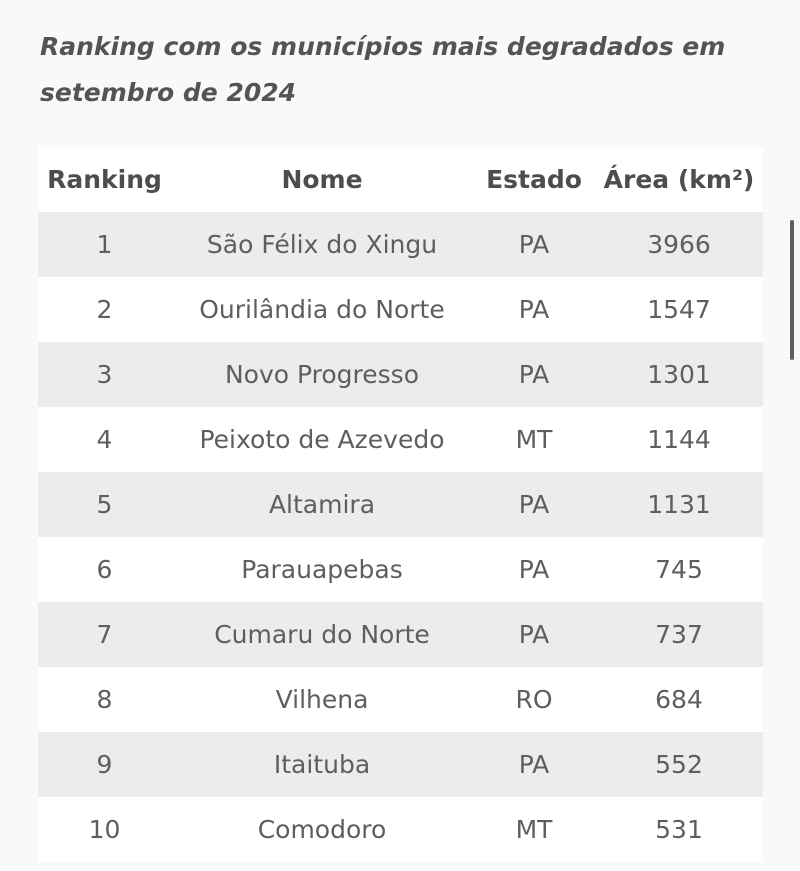 The width and height of the screenshot is (800, 871). I want to click on cell-rank: 3, so click(104, 374).